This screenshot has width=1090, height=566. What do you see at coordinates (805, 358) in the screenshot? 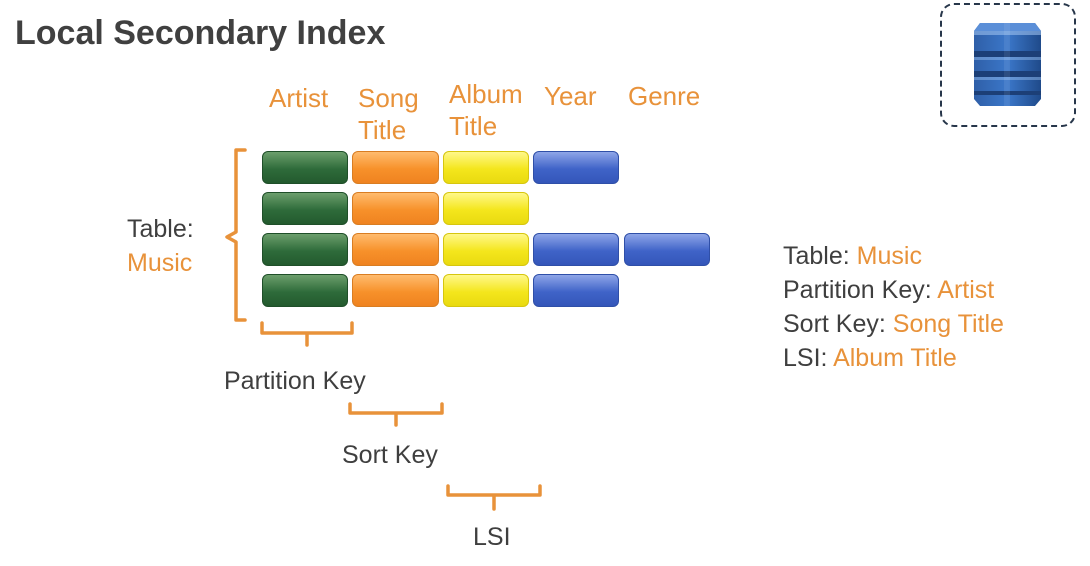
I see `legend-key: LSI:` at bounding box center [805, 358].